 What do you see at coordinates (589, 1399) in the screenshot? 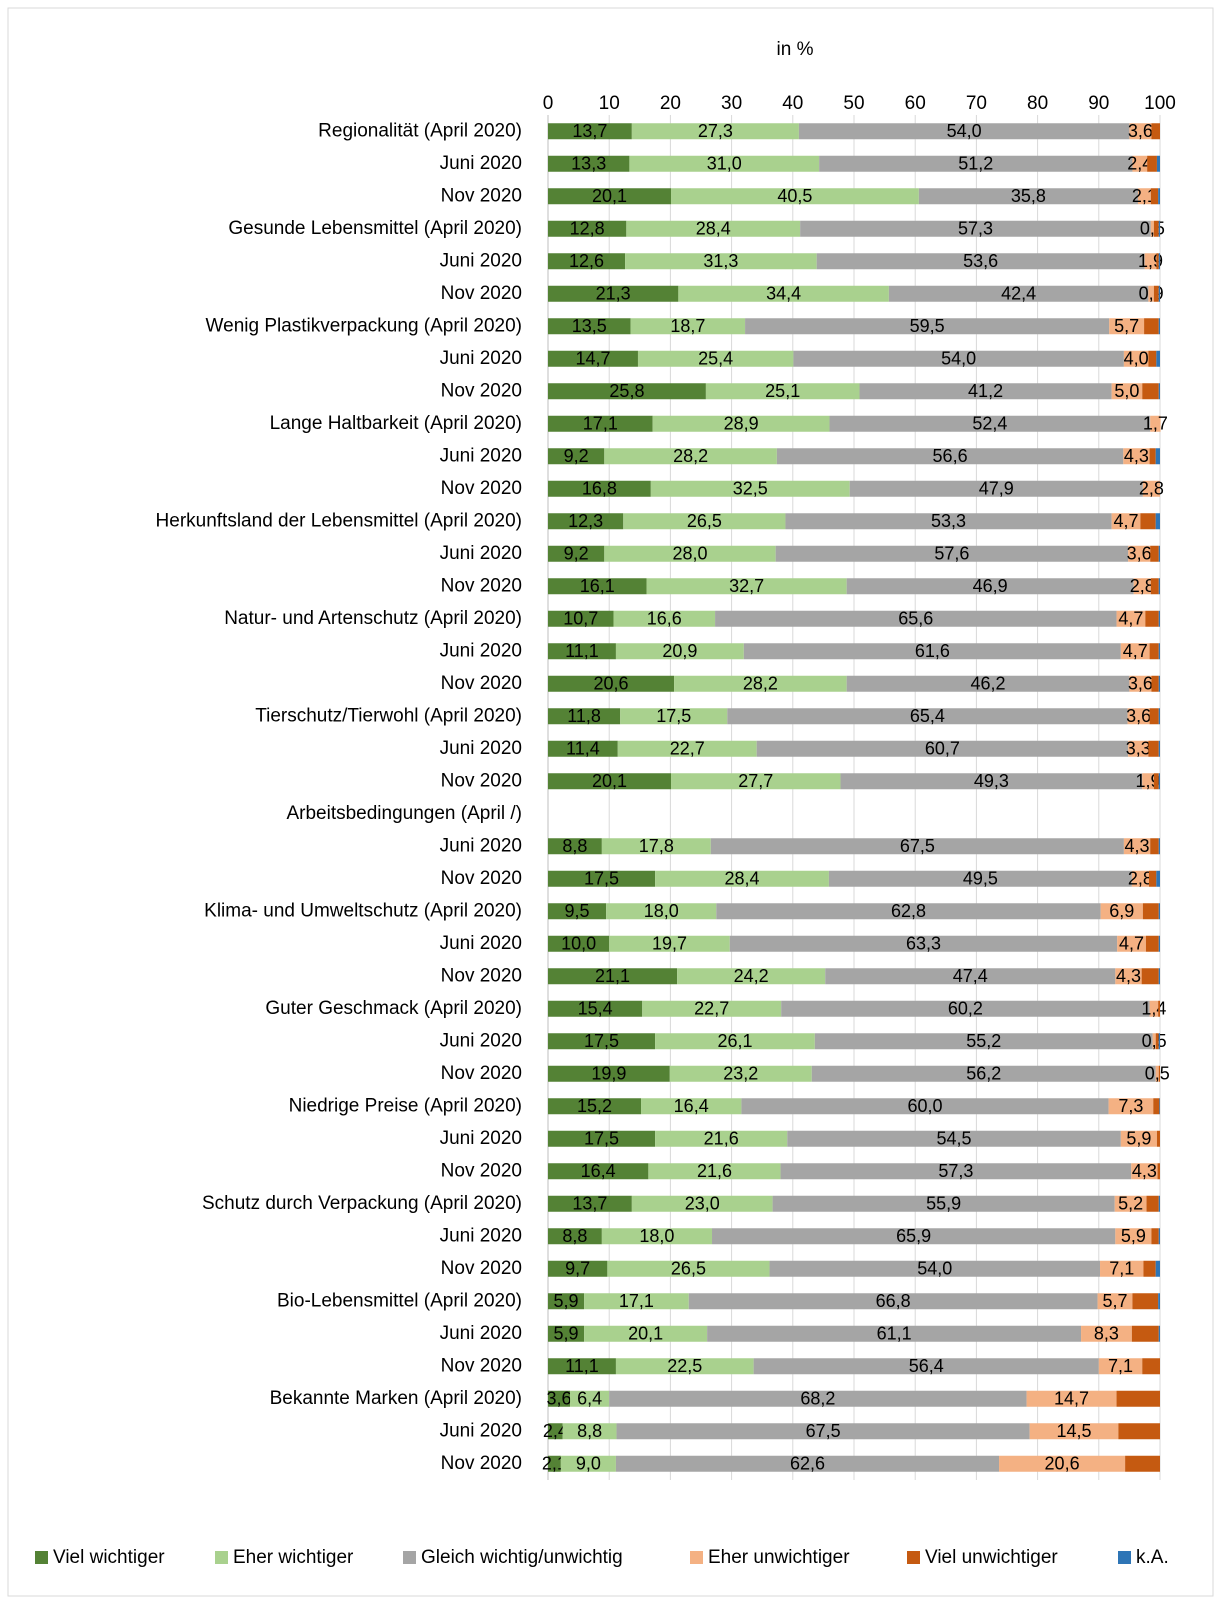
I see `data-label: 6,4` at bounding box center [589, 1399].